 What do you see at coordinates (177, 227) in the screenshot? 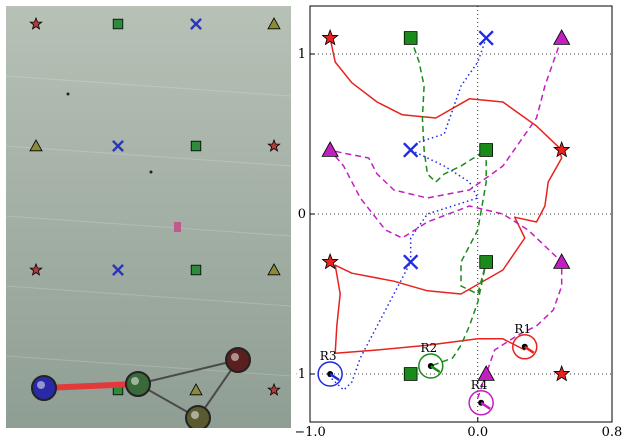
I see `floor-pink-marker` at bounding box center [177, 227].